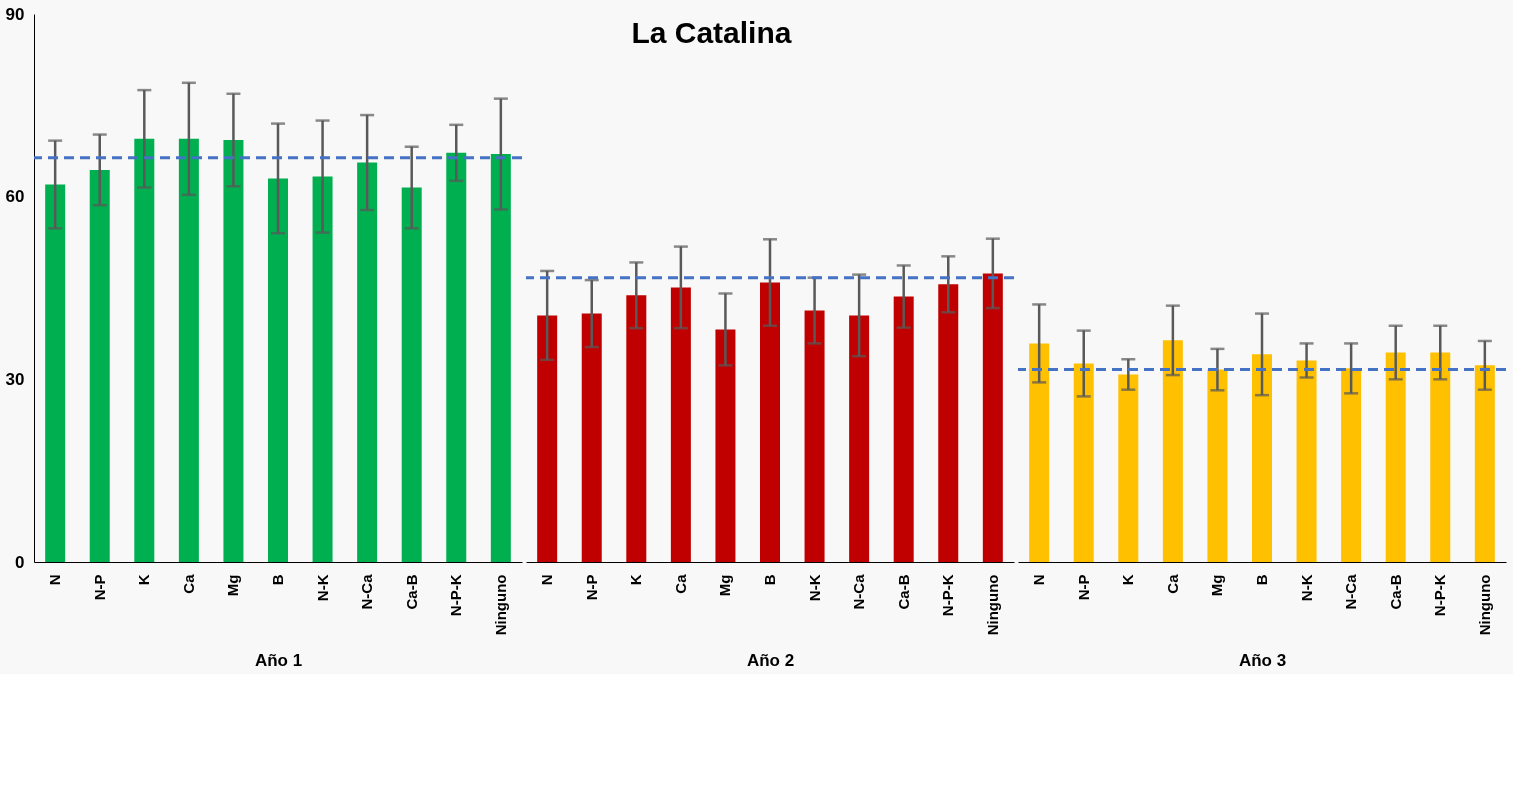  Describe the element at coordinates (15, 197) in the screenshot. I see `y-tick-label: 60` at that location.